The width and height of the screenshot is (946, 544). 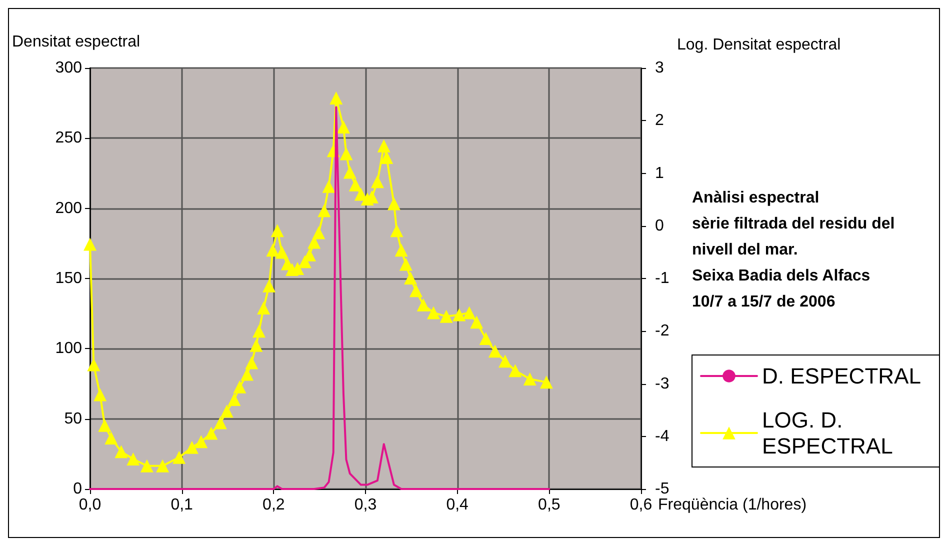 I want to click on y-tick-label: 200, so click(x=68, y=208).